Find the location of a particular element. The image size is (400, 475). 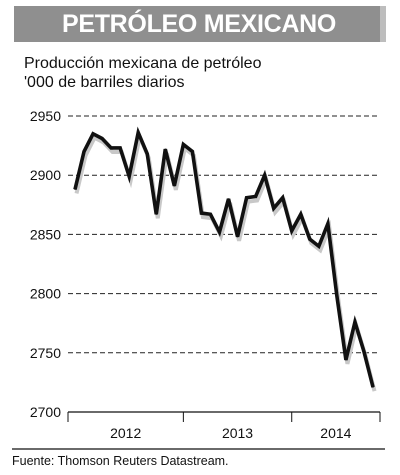

y-tick-label: 2700 is located at coordinates (45, 412).